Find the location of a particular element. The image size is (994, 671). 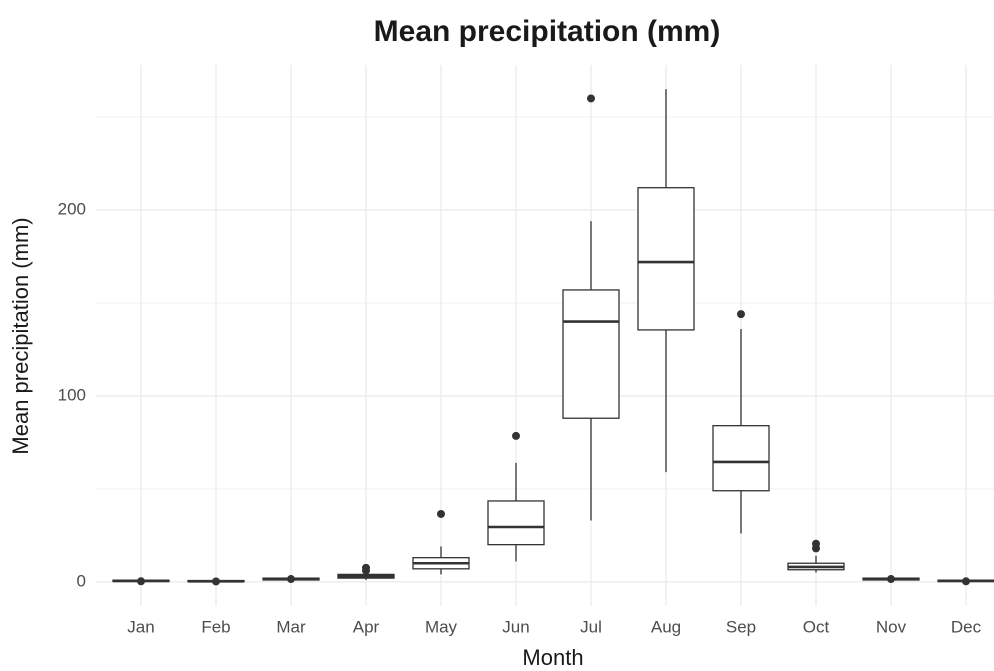

x-tick-label: Mar is located at coordinates (291, 626).